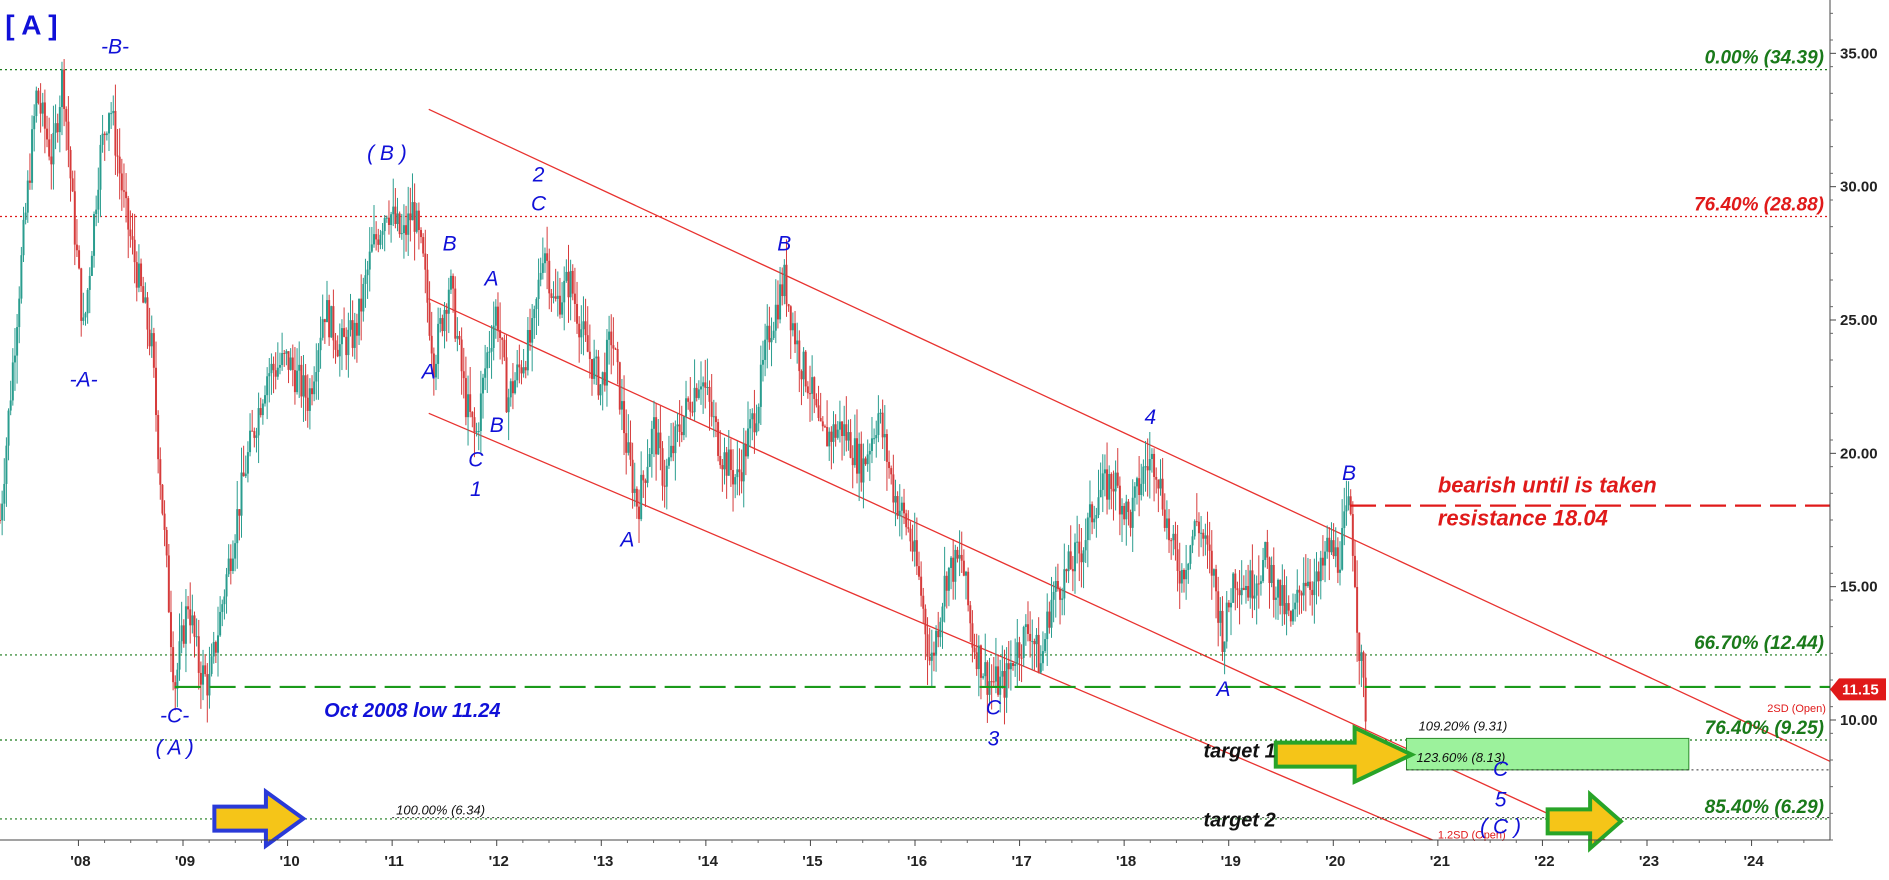  What do you see at coordinates (1584, 821) in the screenshot?
I see `arrow-shape` at bounding box center [1584, 821].